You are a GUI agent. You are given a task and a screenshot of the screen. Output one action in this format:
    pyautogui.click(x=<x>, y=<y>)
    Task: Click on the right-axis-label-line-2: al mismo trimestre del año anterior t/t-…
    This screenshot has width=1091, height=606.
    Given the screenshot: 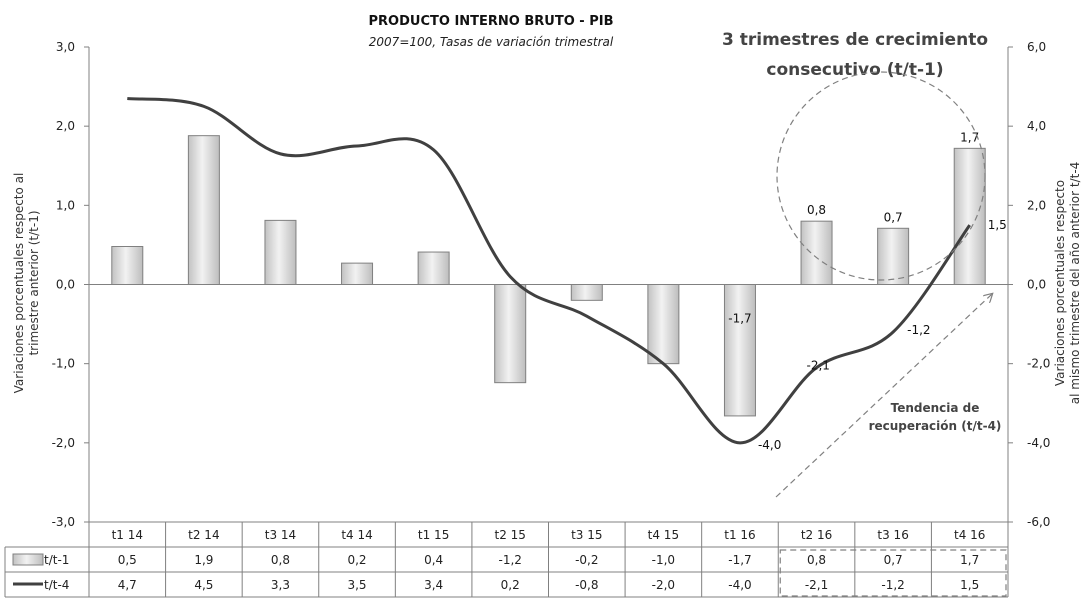 What is the action you would take?
    pyautogui.click(x=1075, y=283)
    